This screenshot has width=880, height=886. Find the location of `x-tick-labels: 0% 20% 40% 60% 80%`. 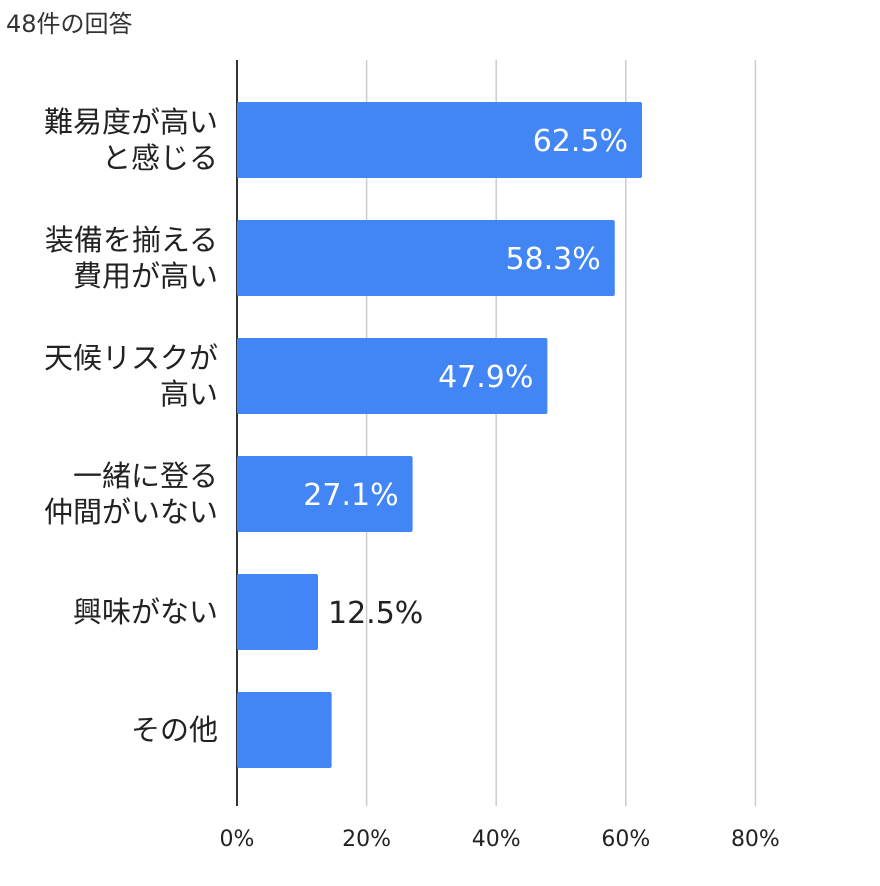

x-tick-labels: 0% 20% 40% 60% 80% is located at coordinates (500, 839).